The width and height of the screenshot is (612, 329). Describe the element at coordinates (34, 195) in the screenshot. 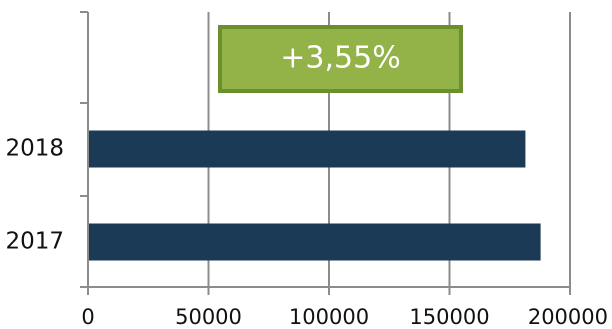

I see `category-labels: 2018 2017` at that location.